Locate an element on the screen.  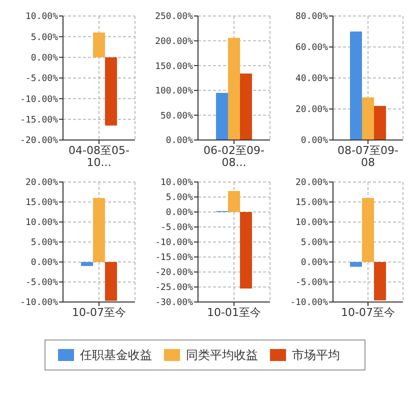
y-tick-label: 80.00% is located at coordinates (312, 17).